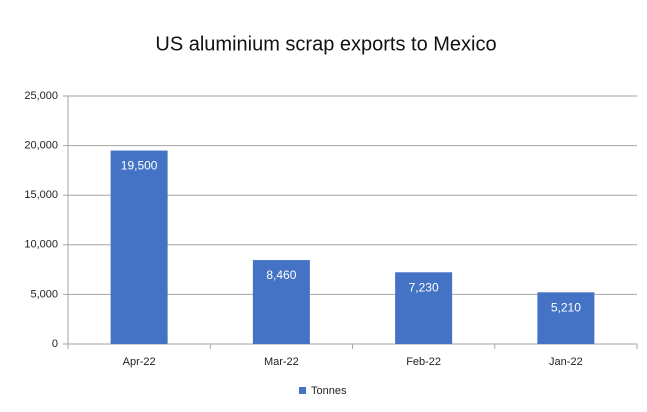 Image resolution: width=647 pixels, height=412 pixels. Describe the element at coordinates (55, 344) in the screenshot. I see `y-tick-label: 0` at that location.